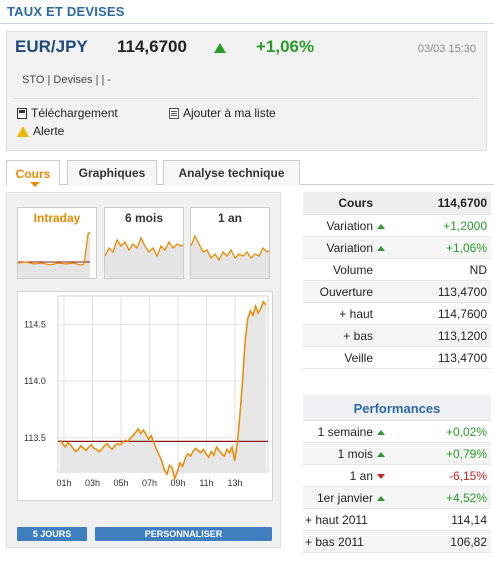 This screenshot has height=567, width=494. Describe the element at coordinates (397, 336) in the screenshot. I see `stats-row: + bas 113,1200` at that location.